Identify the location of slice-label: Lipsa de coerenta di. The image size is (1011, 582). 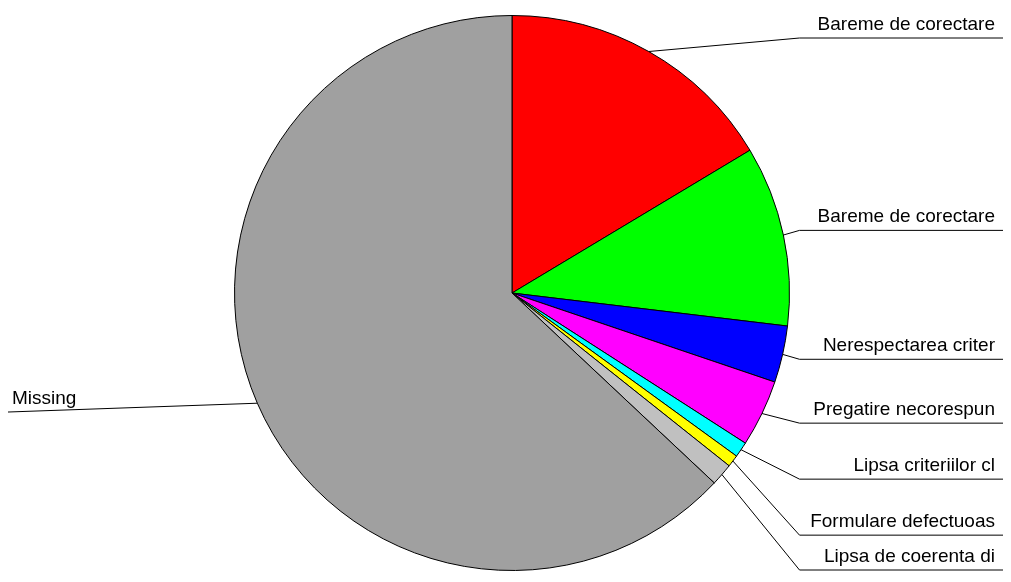
(909, 555).